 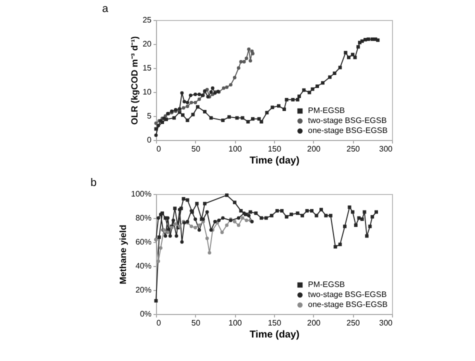 I want to click on y-tick-label: 25, so click(x=147, y=20).